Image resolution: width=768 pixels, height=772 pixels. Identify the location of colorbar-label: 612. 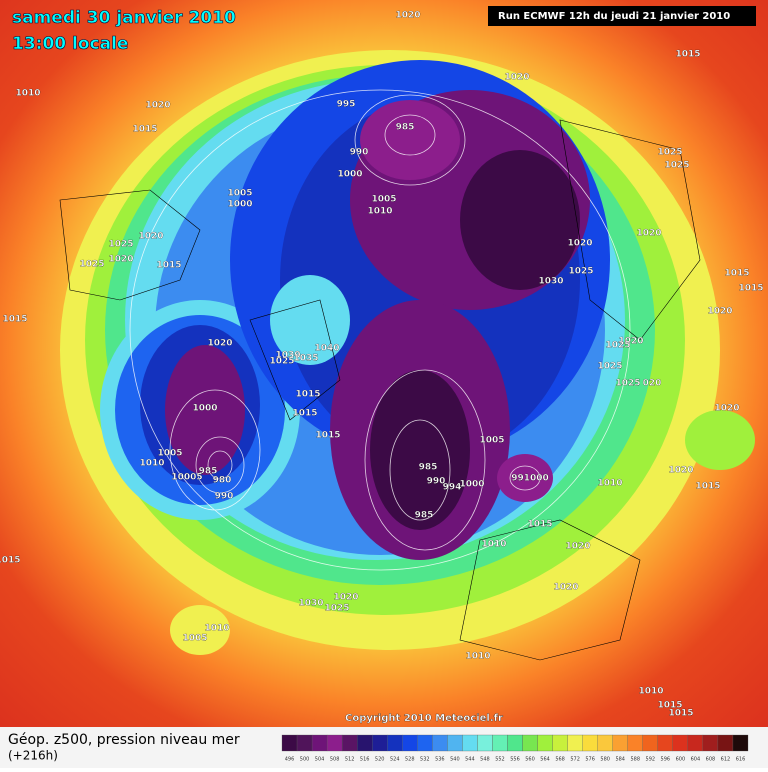
(726, 760).